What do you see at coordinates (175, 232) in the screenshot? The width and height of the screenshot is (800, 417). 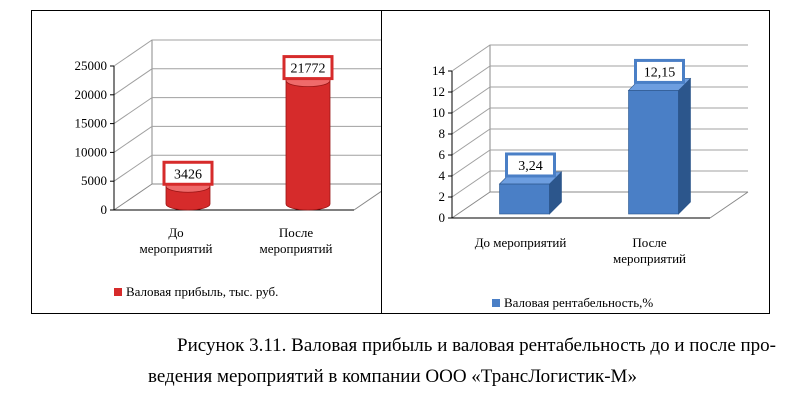 I see `profit-category-label: До` at bounding box center [175, 232].